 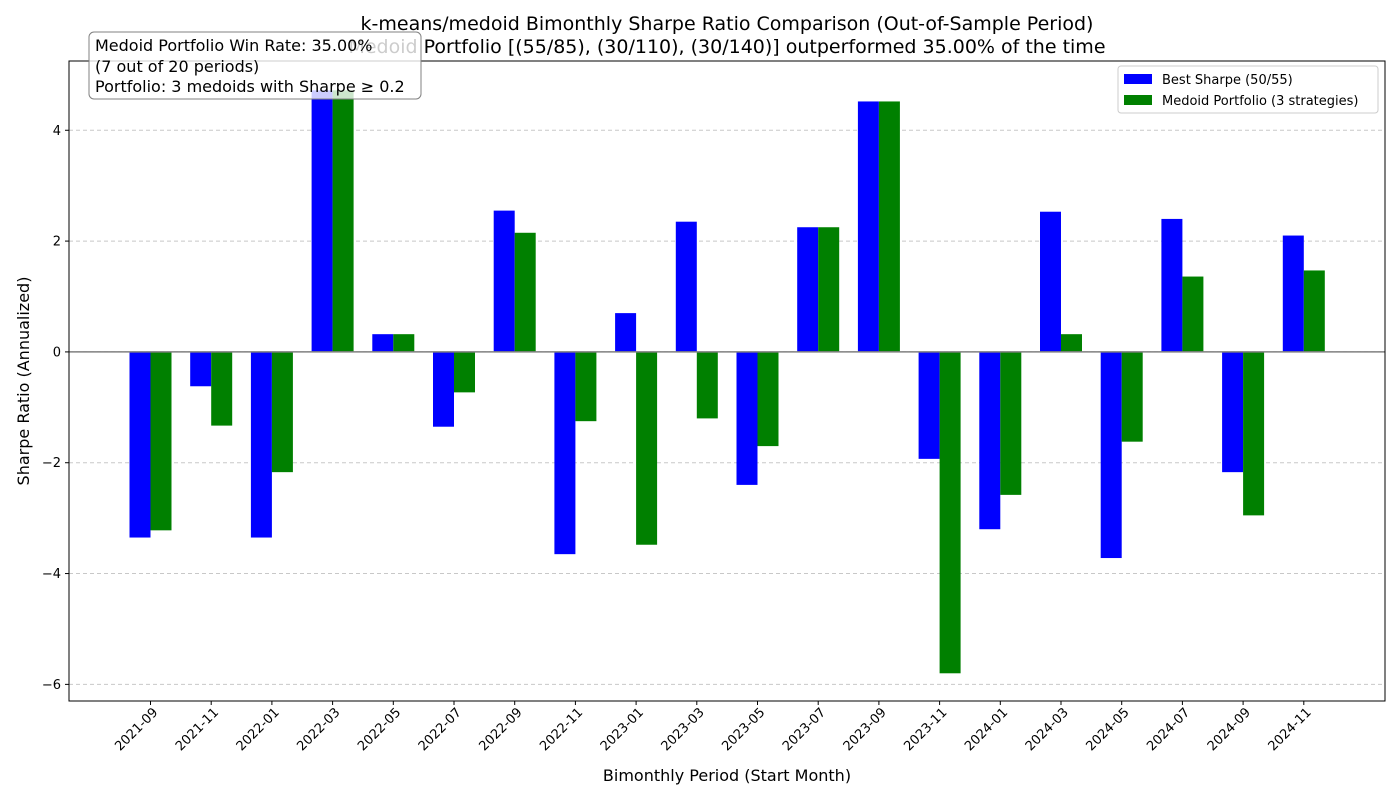 What do you see at coordinates (1138, 79) in the screenshot?
I see `legend-swatch-best-sharpe` at bounding box center [1138, 79].